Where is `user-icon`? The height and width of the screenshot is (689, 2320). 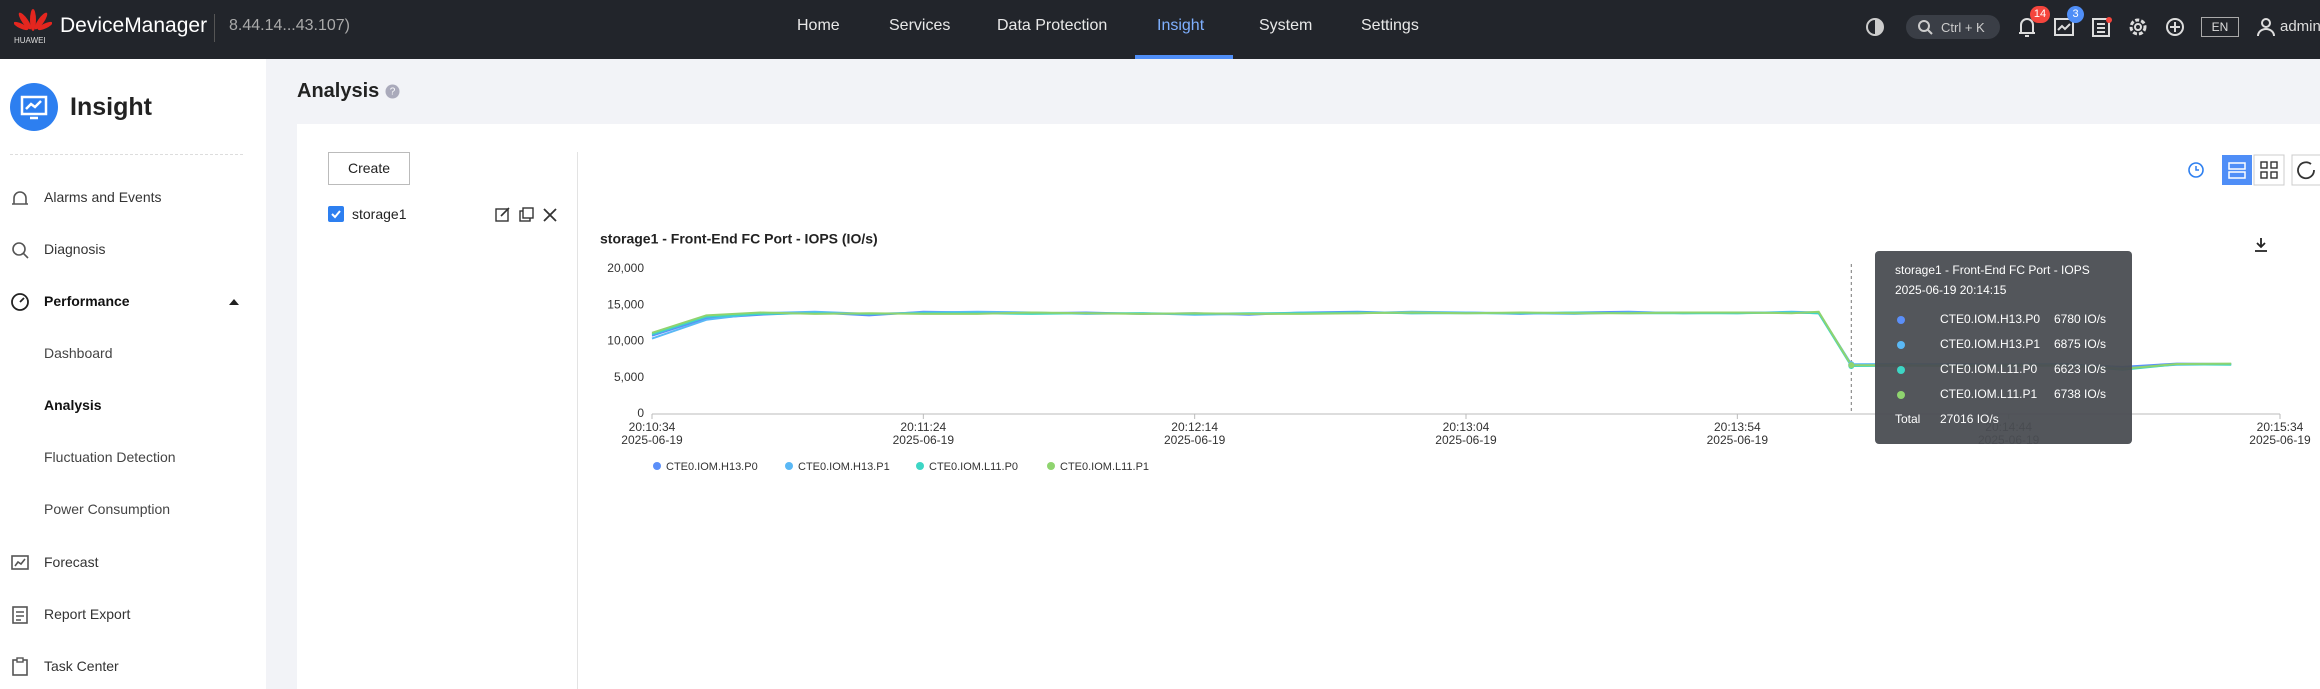
user-icon is located at coordinates (2266, 27).